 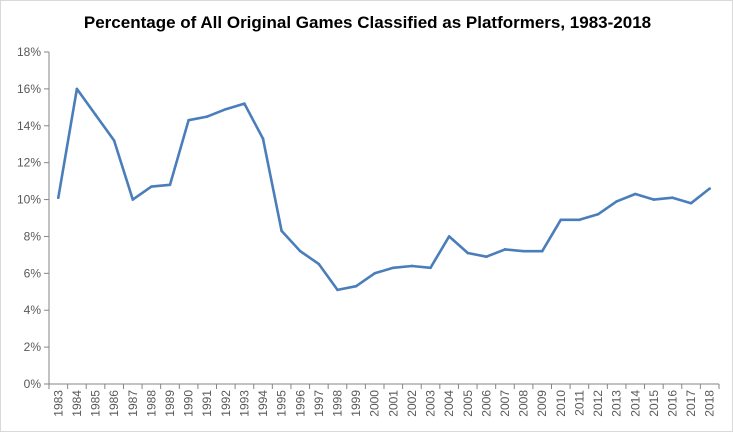 I want to click on x-tick-label: 1996, so click(x=300, y=403).